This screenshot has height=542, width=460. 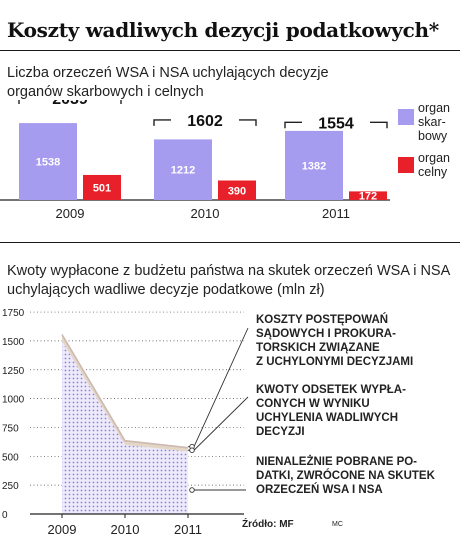 I want to click on bar-skarbowy-2009, so click(x=48, y=161).